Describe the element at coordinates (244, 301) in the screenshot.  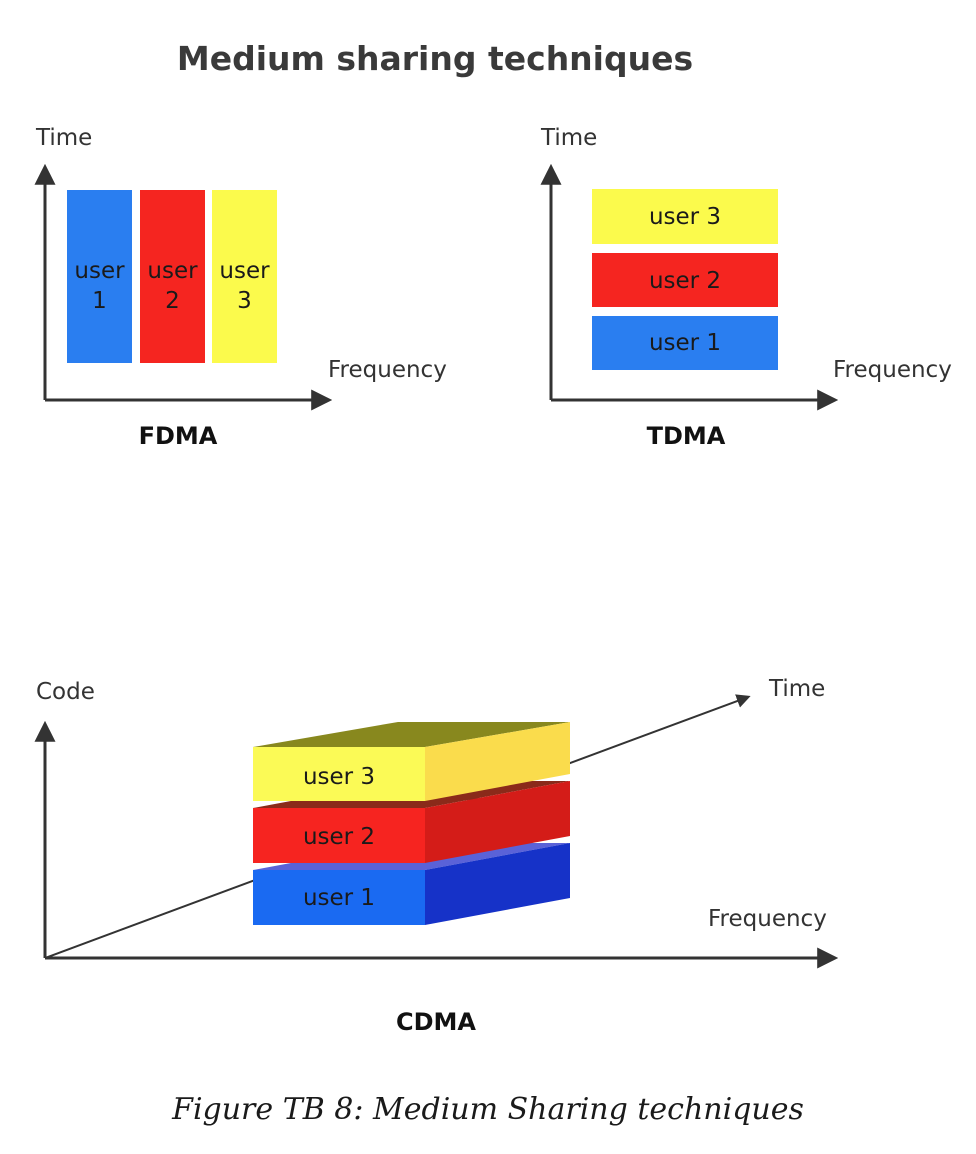
I see `fdma-user-3-number: 3` at that location.